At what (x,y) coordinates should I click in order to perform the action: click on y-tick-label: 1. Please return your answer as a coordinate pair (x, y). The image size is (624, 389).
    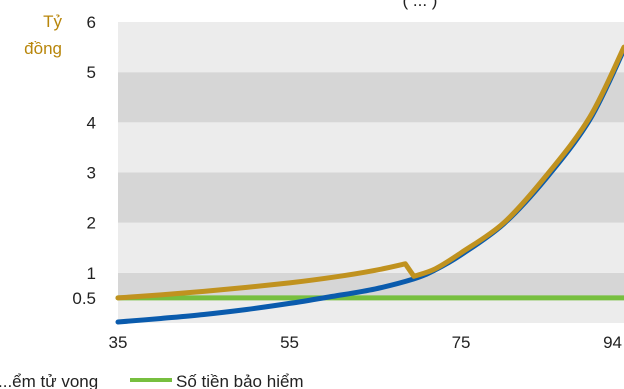
    Looking at the image, I should click on (91, 273).